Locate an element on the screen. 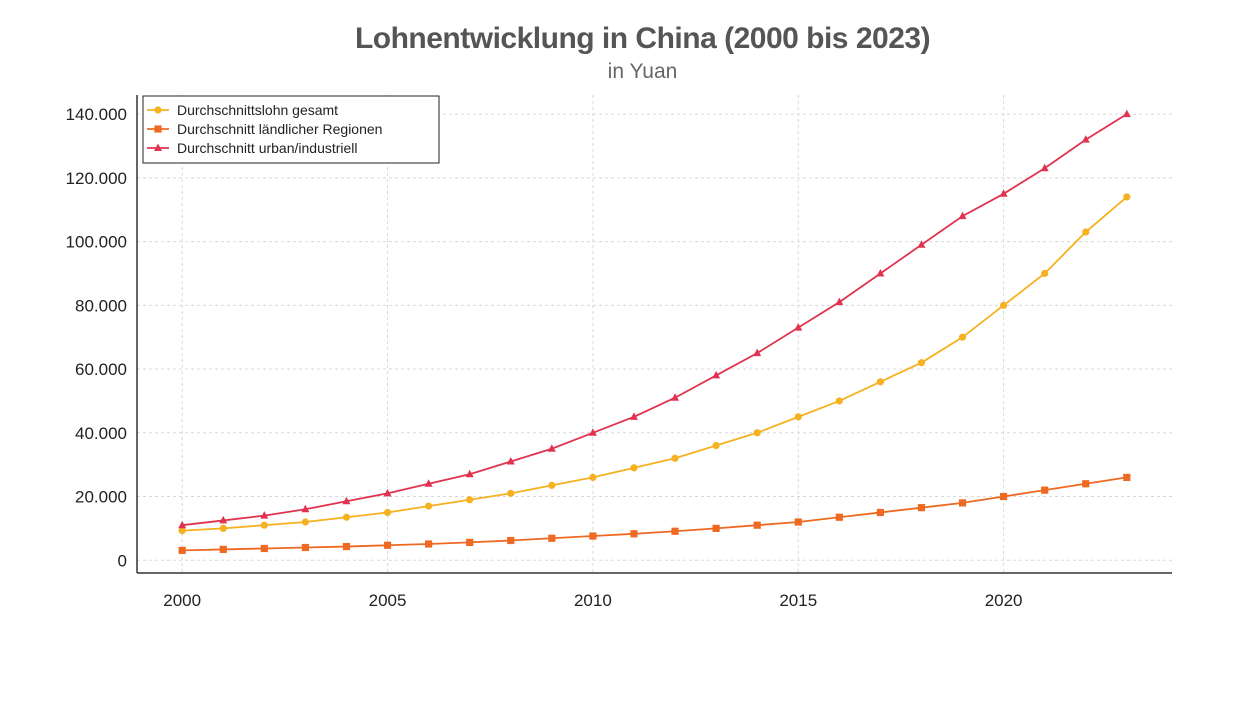 The width and height of the screenshot is (1243, 720). chart-subtitle: in Yuan is located at coordinates (642, 71).